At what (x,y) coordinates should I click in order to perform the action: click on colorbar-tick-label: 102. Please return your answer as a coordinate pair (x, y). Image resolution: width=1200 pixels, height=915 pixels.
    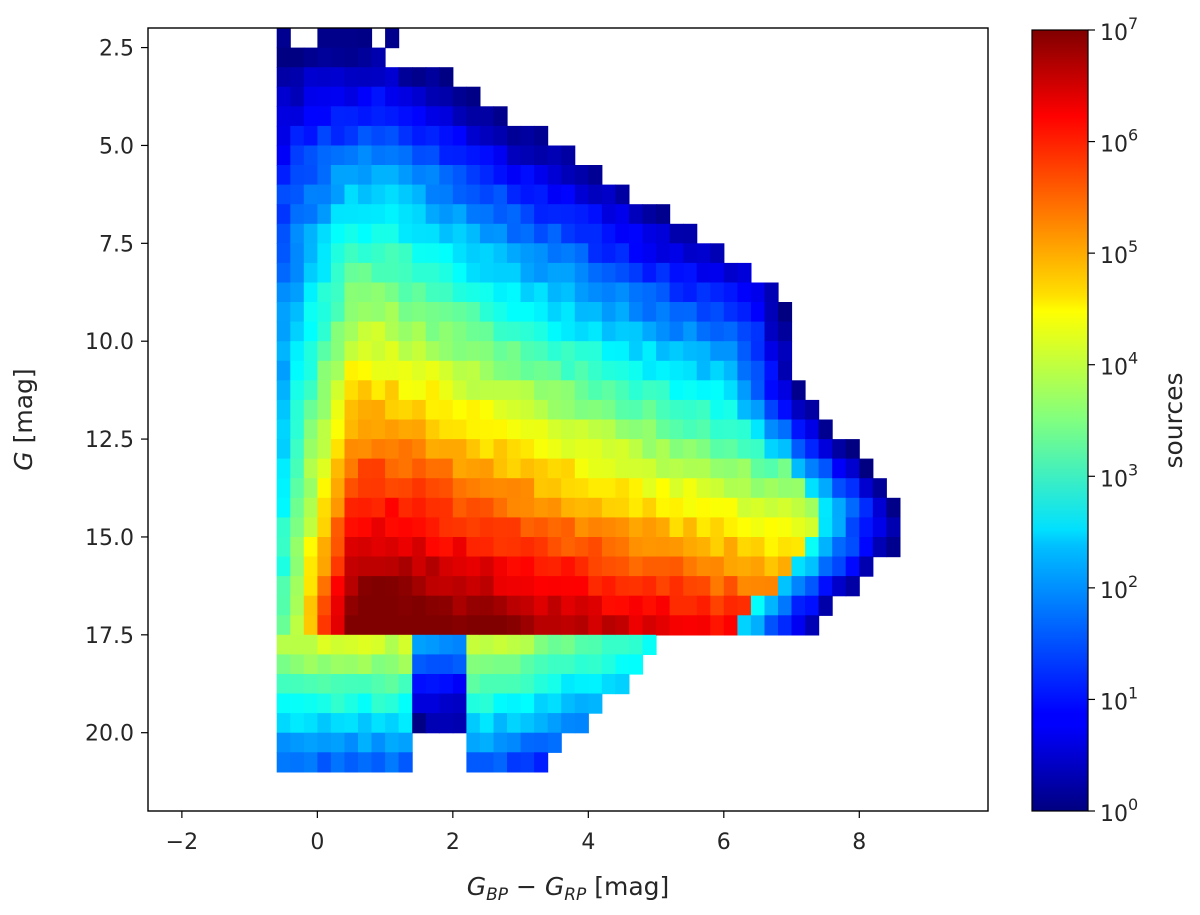
    Looking at the image, I should click on (1119, 588).